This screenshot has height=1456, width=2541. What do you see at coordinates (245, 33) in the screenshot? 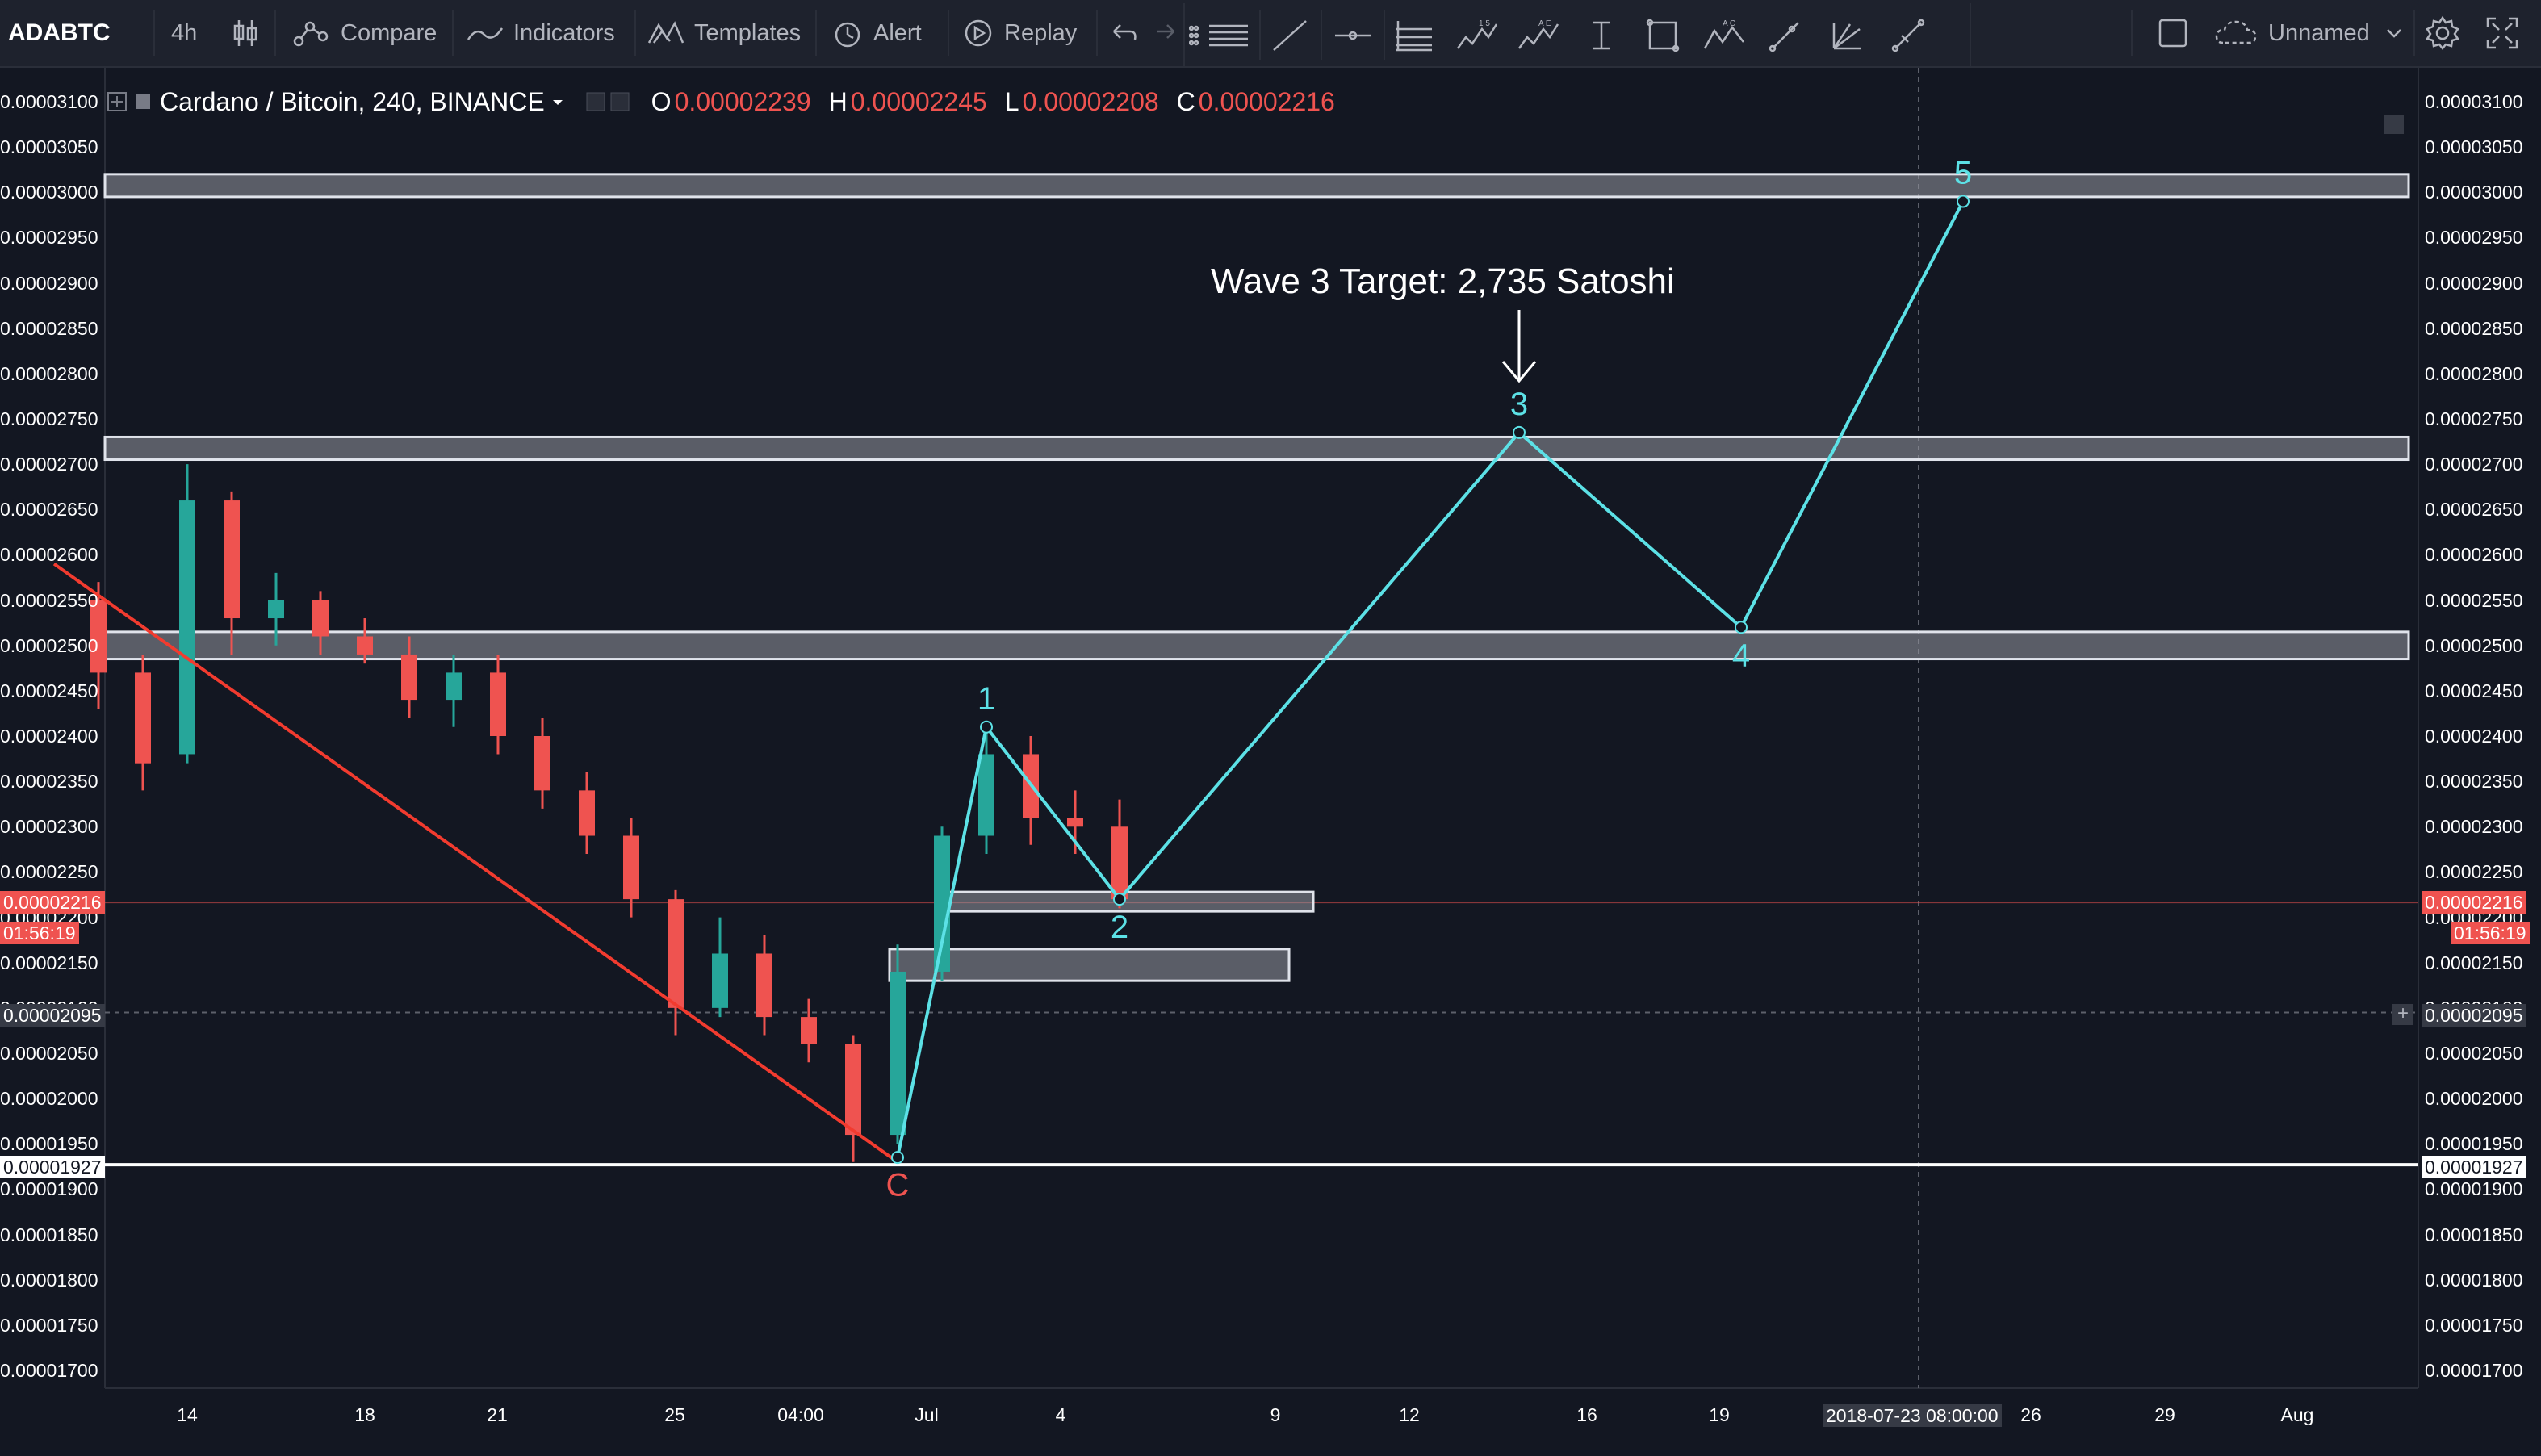
I see `chart-type-button` at bounding box center [245, 33].